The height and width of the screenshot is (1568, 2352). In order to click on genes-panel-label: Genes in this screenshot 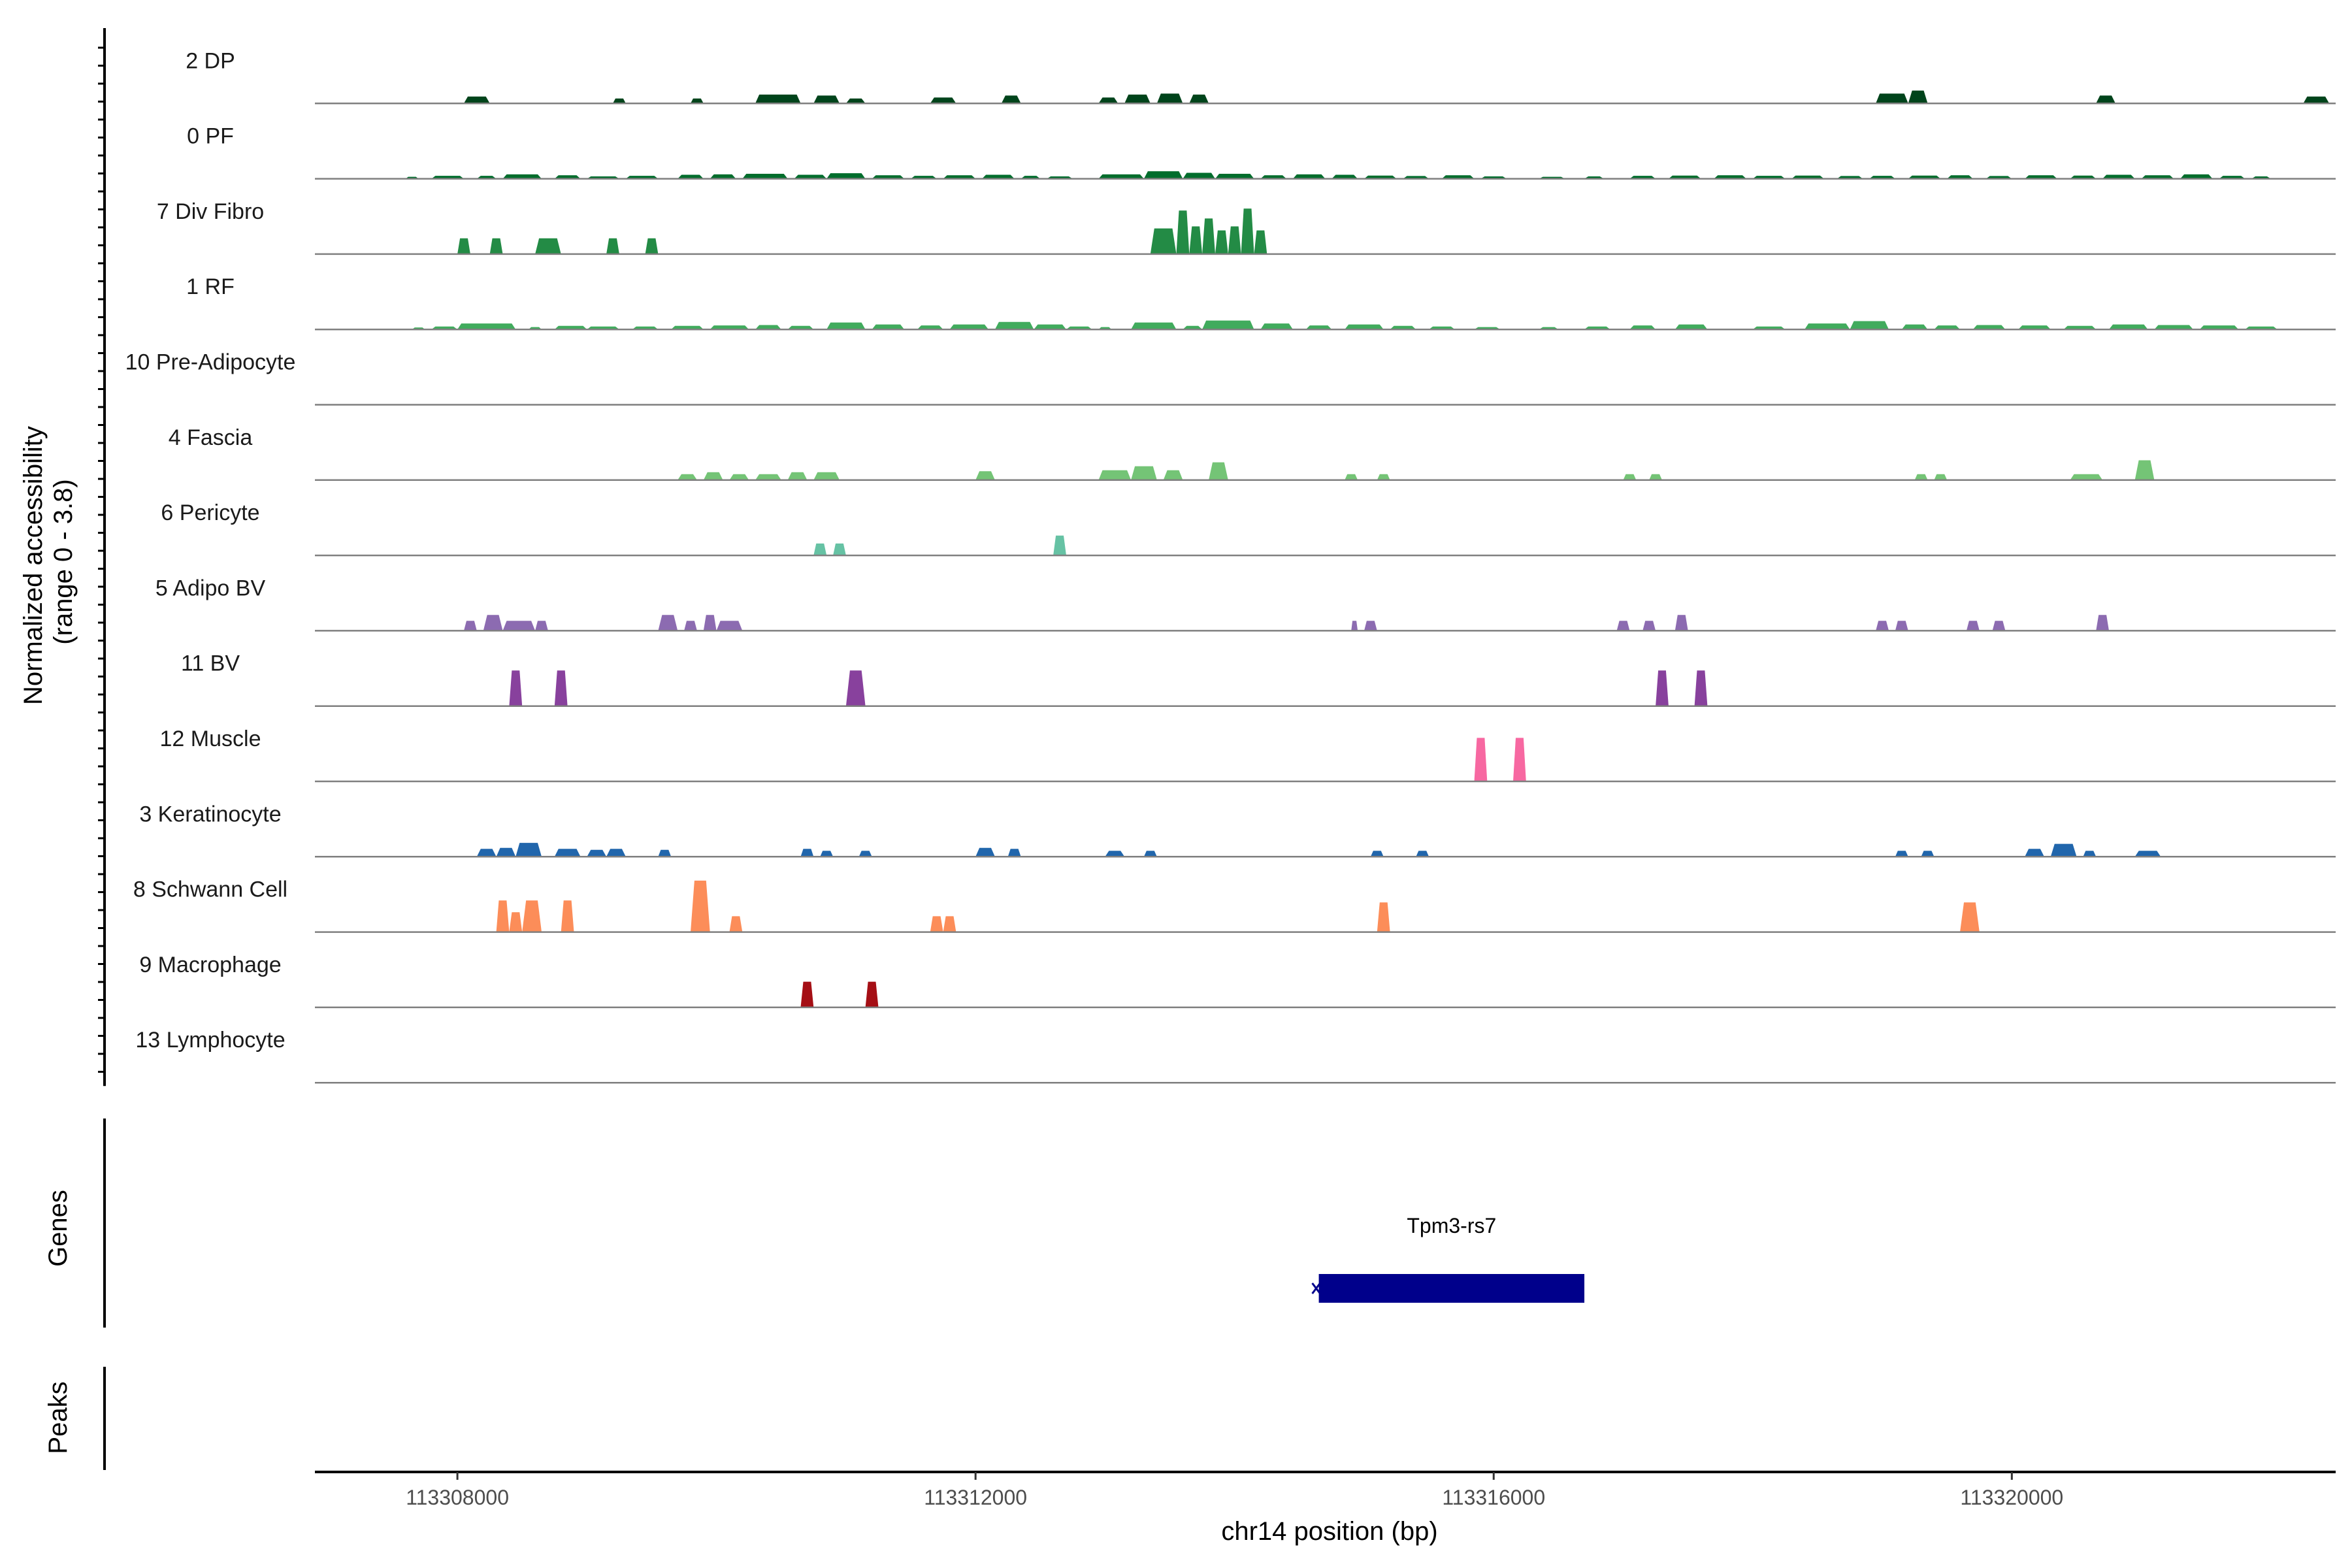, I will do `click(58, 1228)`.